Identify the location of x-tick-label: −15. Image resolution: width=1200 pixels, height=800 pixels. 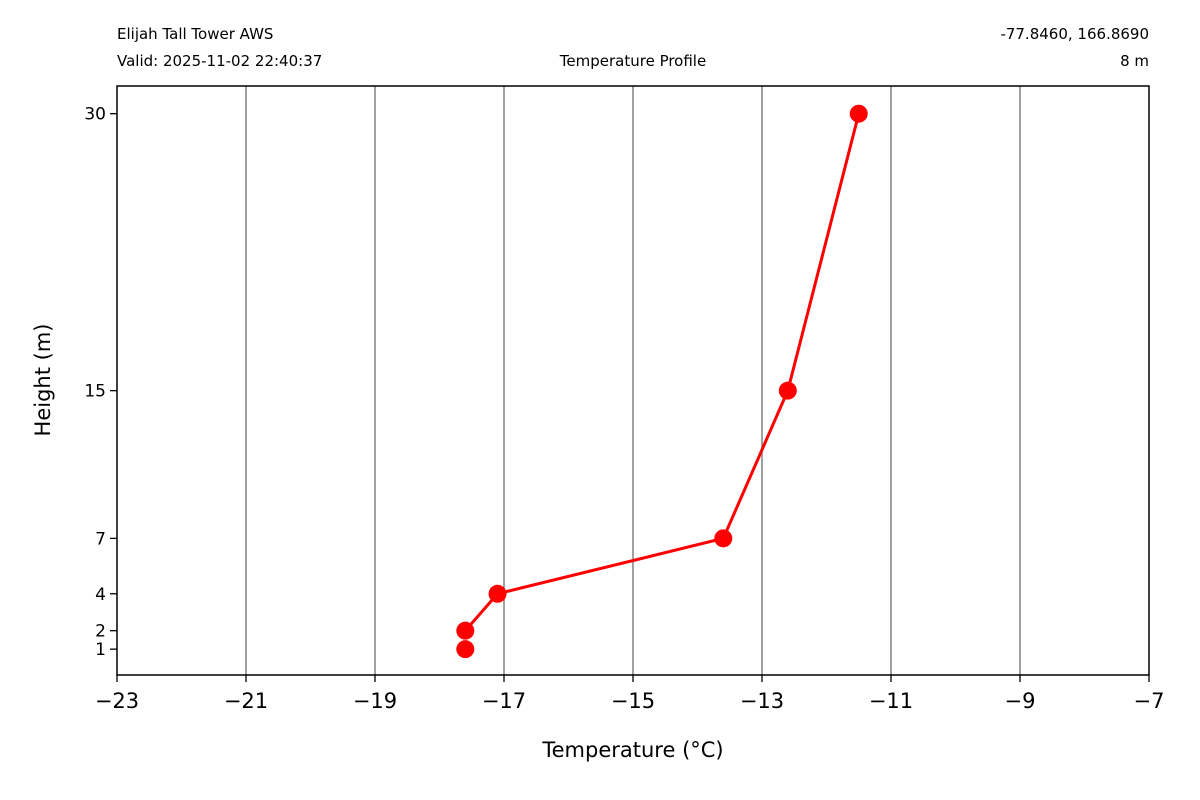
(633, 701).